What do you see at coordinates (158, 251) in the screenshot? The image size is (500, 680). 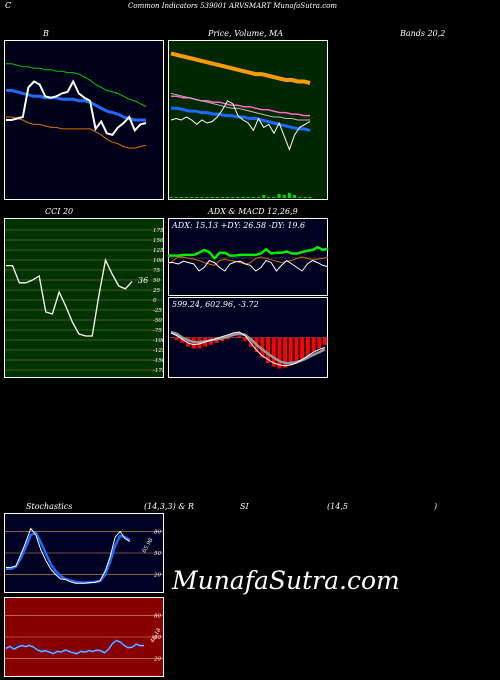 I see `cci-tick-label: 125` at bounding box center [158, 251].